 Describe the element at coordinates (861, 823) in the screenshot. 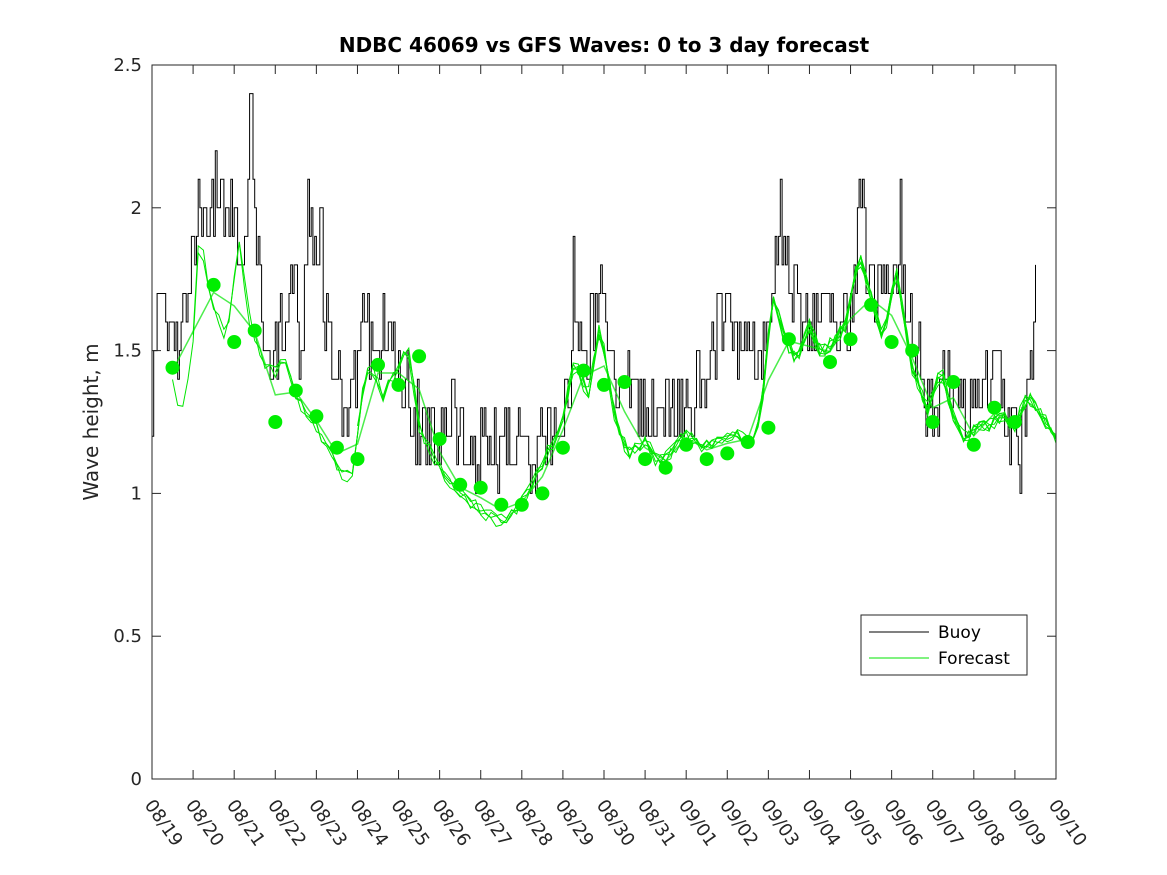

I see `x-tick-label: 09/05` at that location.